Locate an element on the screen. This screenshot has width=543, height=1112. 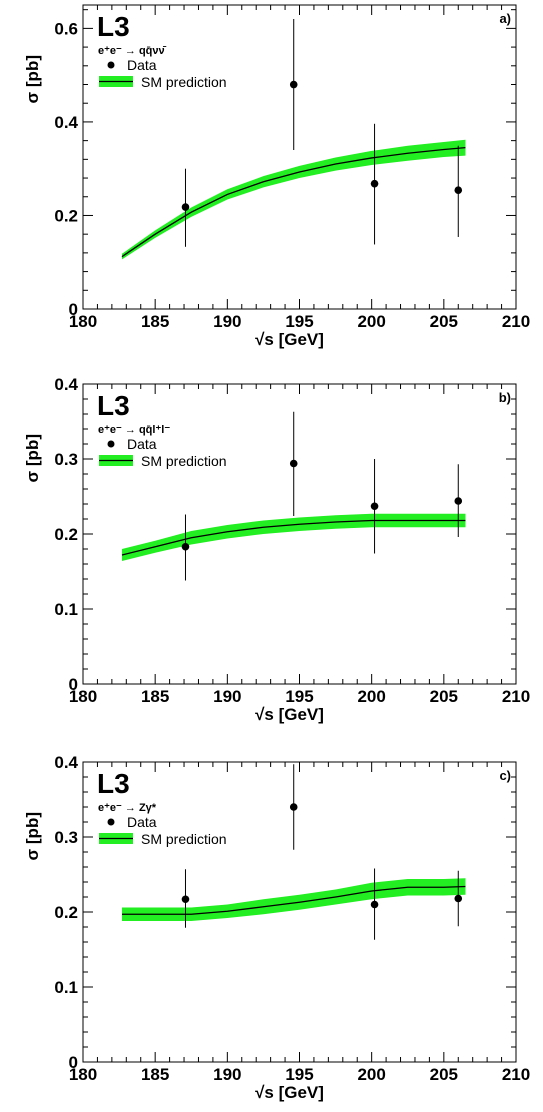
process-label: e⁺e⁻ → qq̄νν̄ is located at coordinates (132, 51).